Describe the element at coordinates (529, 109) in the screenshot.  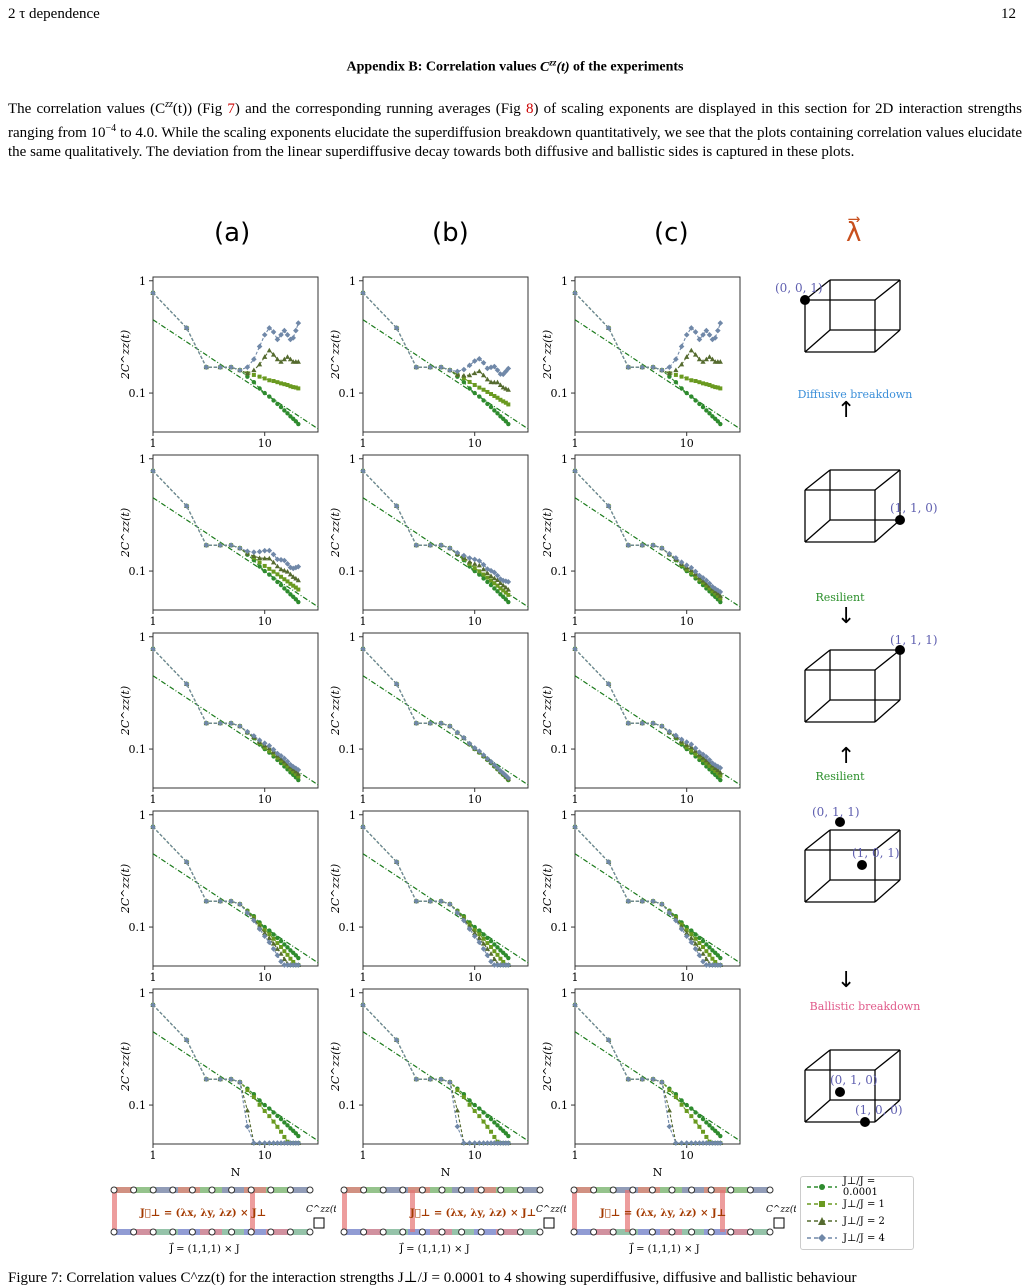
I see `fig8-link: 8` at that location.